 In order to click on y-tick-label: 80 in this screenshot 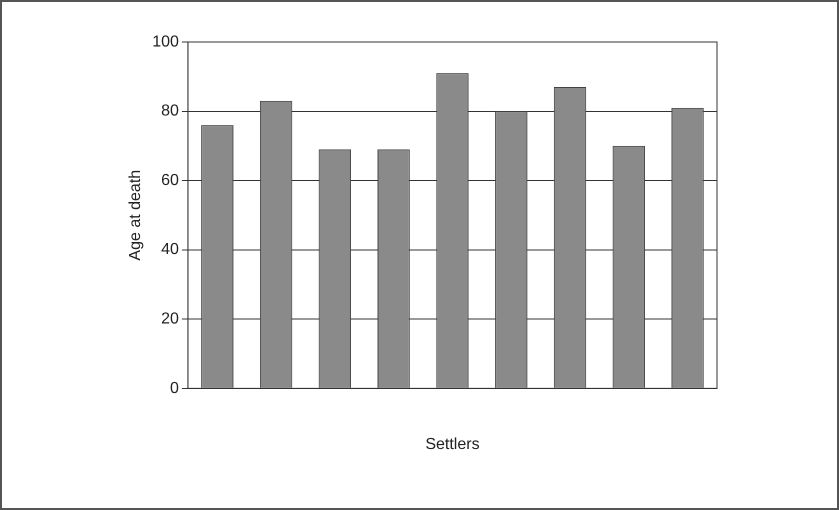, I will do `click(170, 111)`.